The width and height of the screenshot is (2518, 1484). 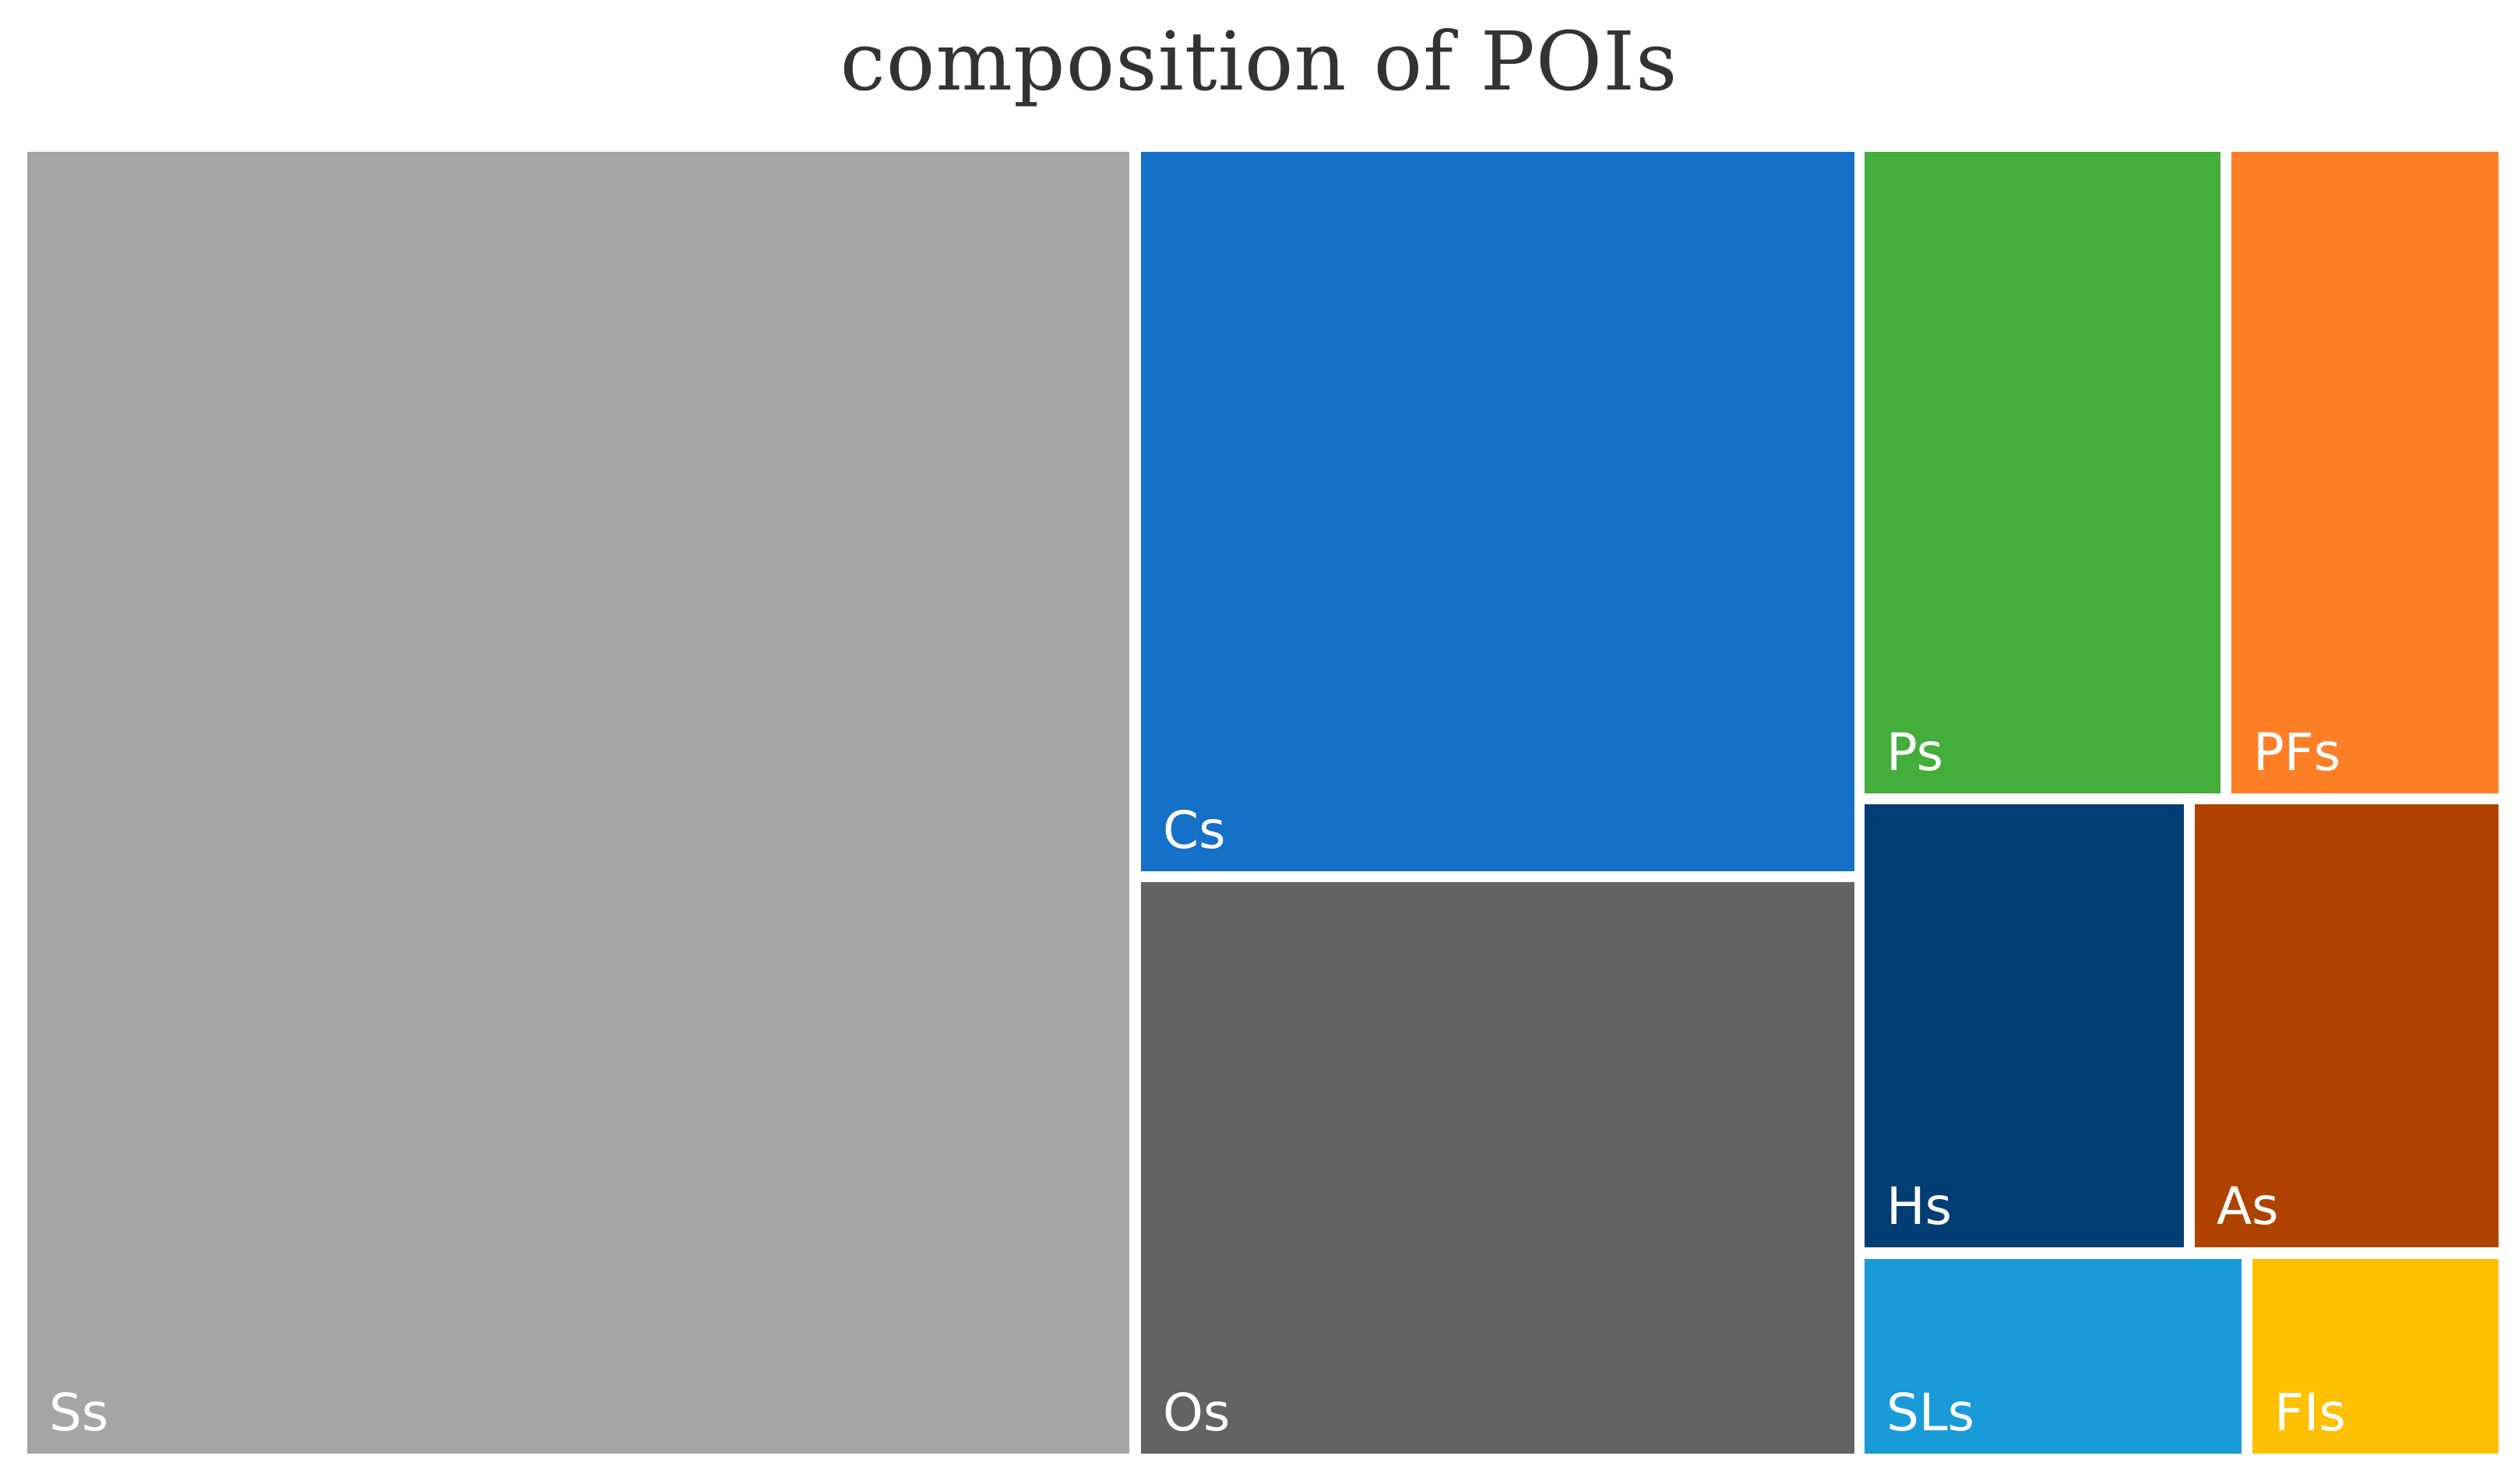 What do you see at coordinates (78, 1413) in the screenshot?
I see `treemap-label-ss: Ss` at bounding box center [78, 1413].